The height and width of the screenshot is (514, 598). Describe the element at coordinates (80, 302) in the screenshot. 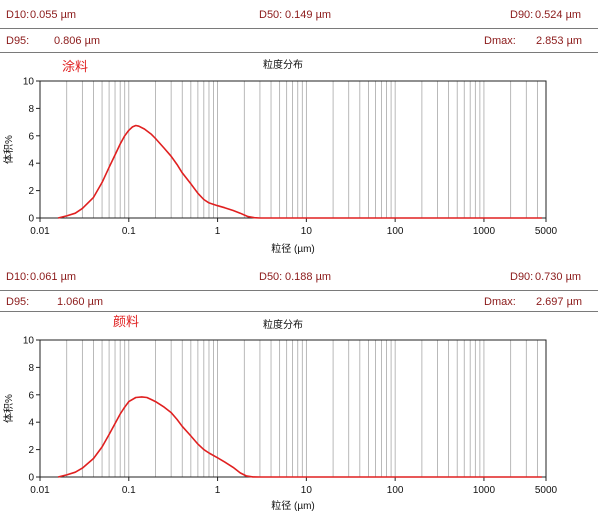

I see `d95-value: 1.060 µm` at that location.